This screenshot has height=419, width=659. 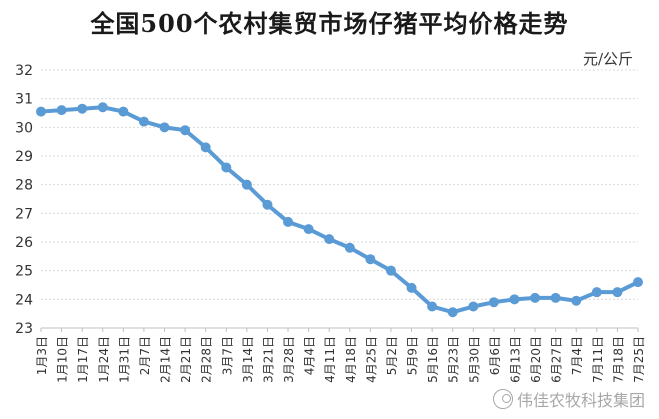 I want to click on x-tick-label: 2月7日, so click(x=145, y=355).